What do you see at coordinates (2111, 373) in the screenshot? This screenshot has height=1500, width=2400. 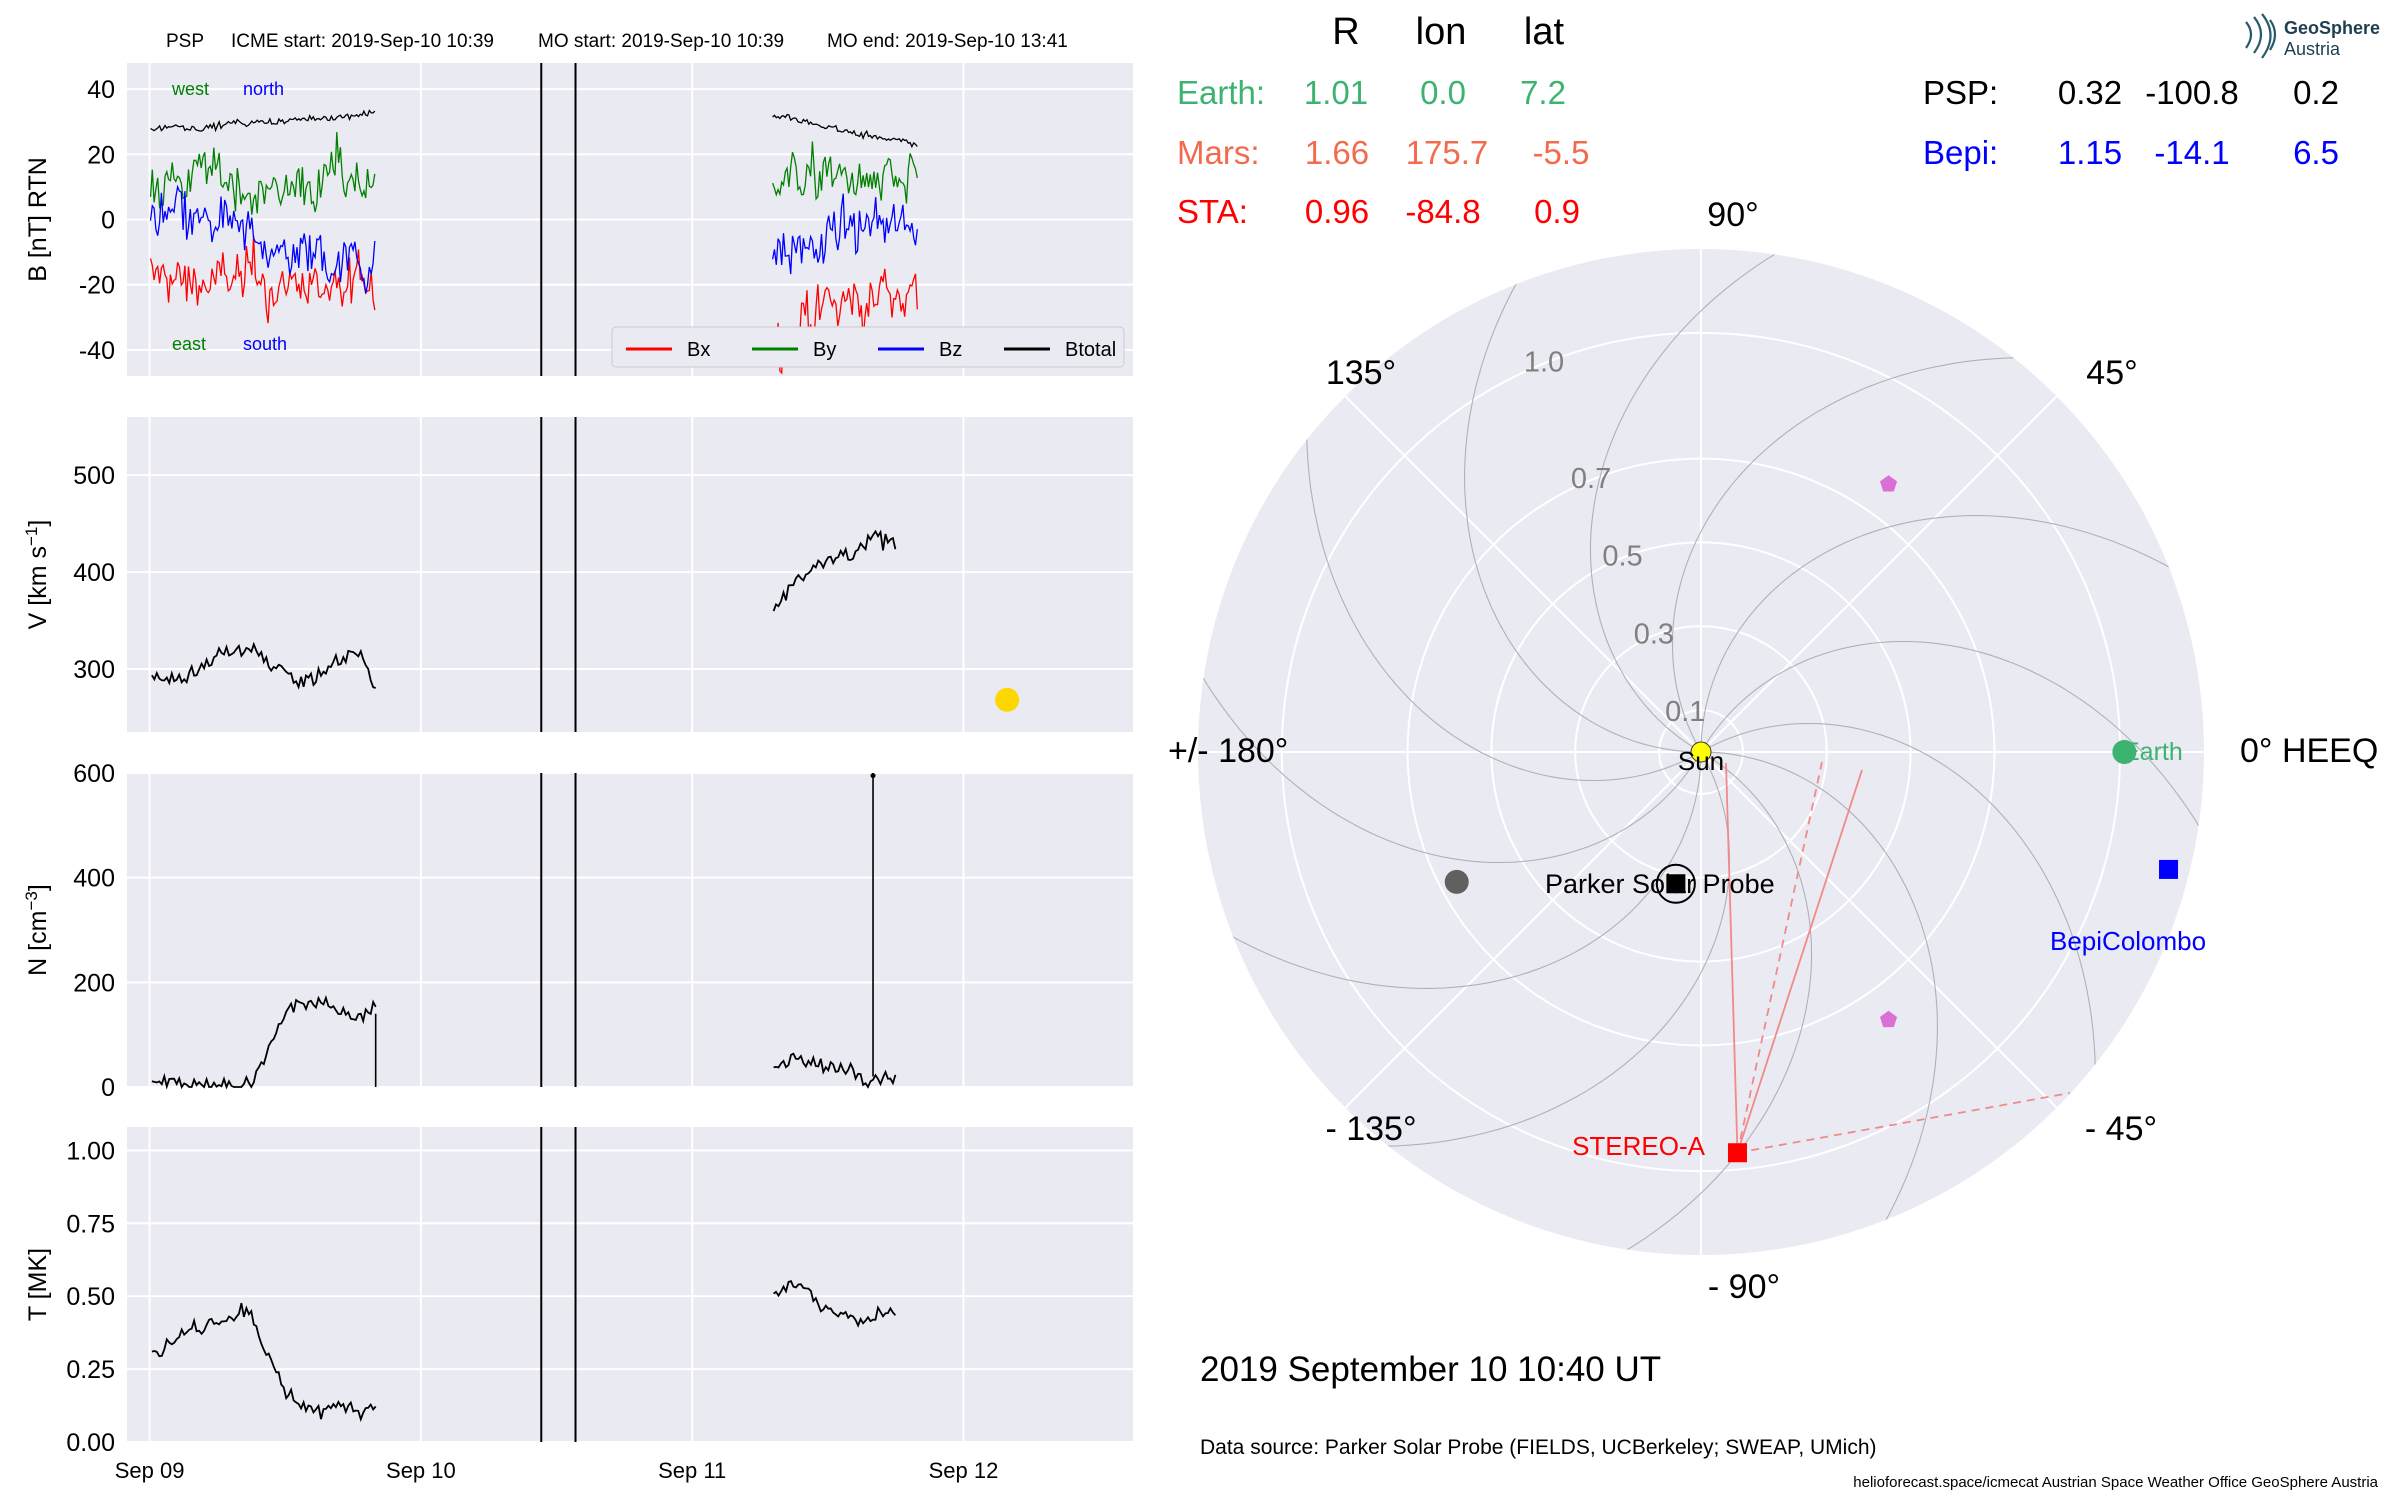 I see `angle-label: 45°` at bounding box center [2111, 373].